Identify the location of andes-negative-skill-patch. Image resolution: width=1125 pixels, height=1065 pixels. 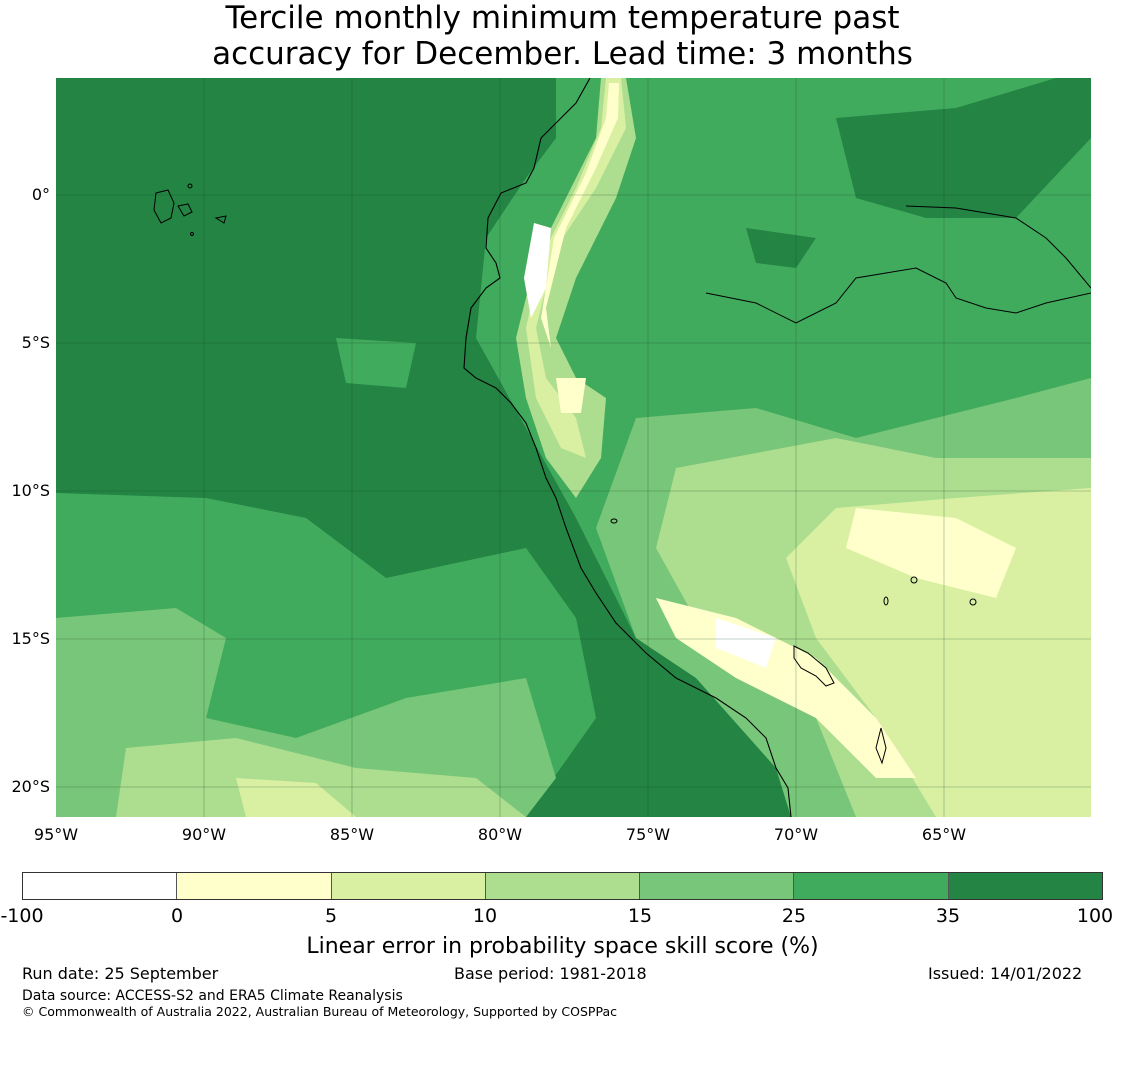
(746, 643).